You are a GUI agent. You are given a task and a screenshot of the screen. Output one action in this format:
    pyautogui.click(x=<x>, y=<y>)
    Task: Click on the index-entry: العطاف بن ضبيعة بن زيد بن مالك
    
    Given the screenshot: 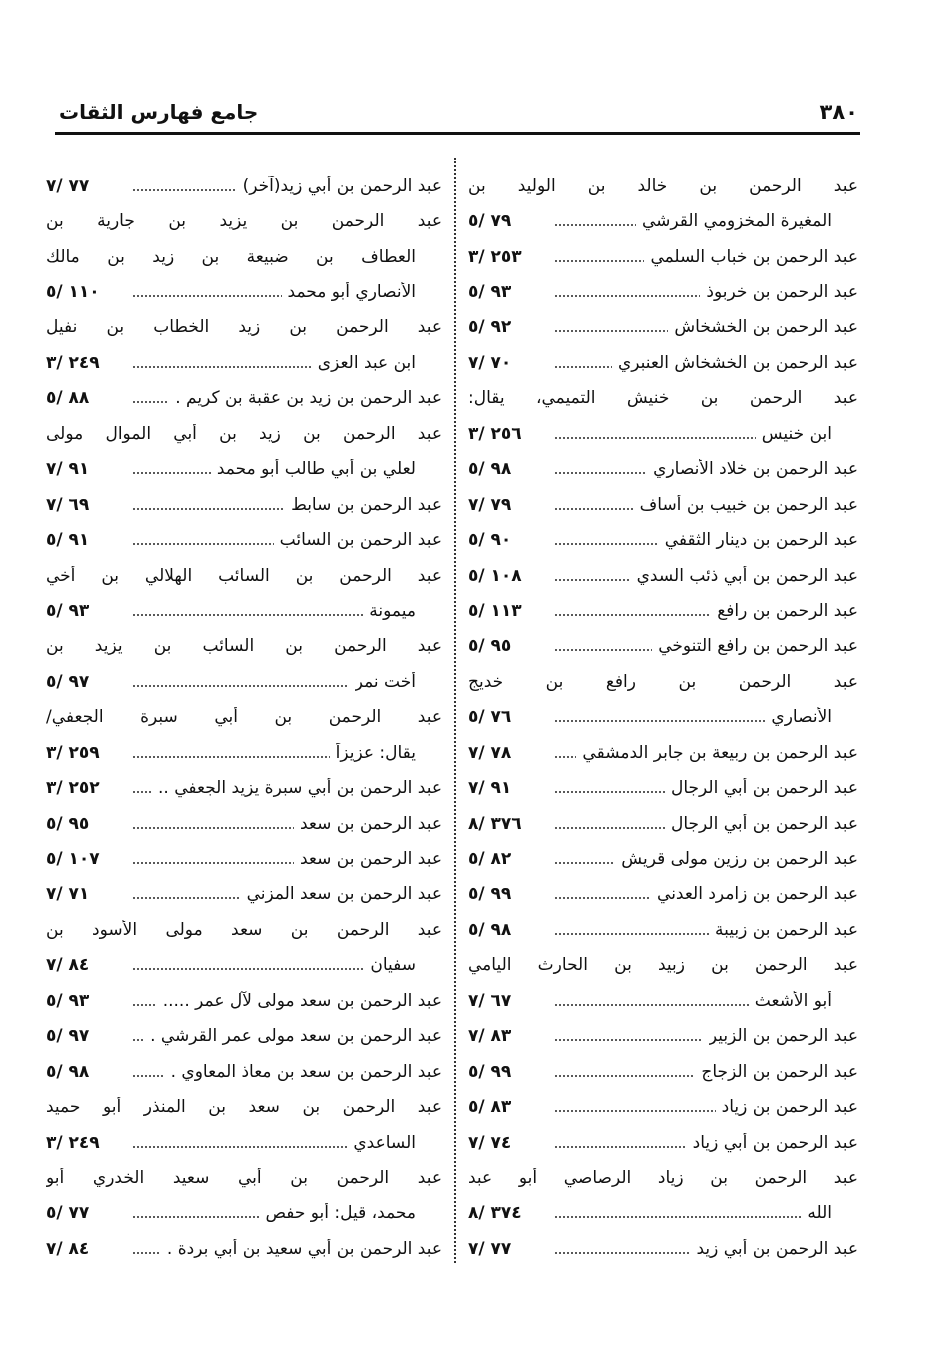 What is the action you would take?
    pyautogui.click(x=244, y=256)
    